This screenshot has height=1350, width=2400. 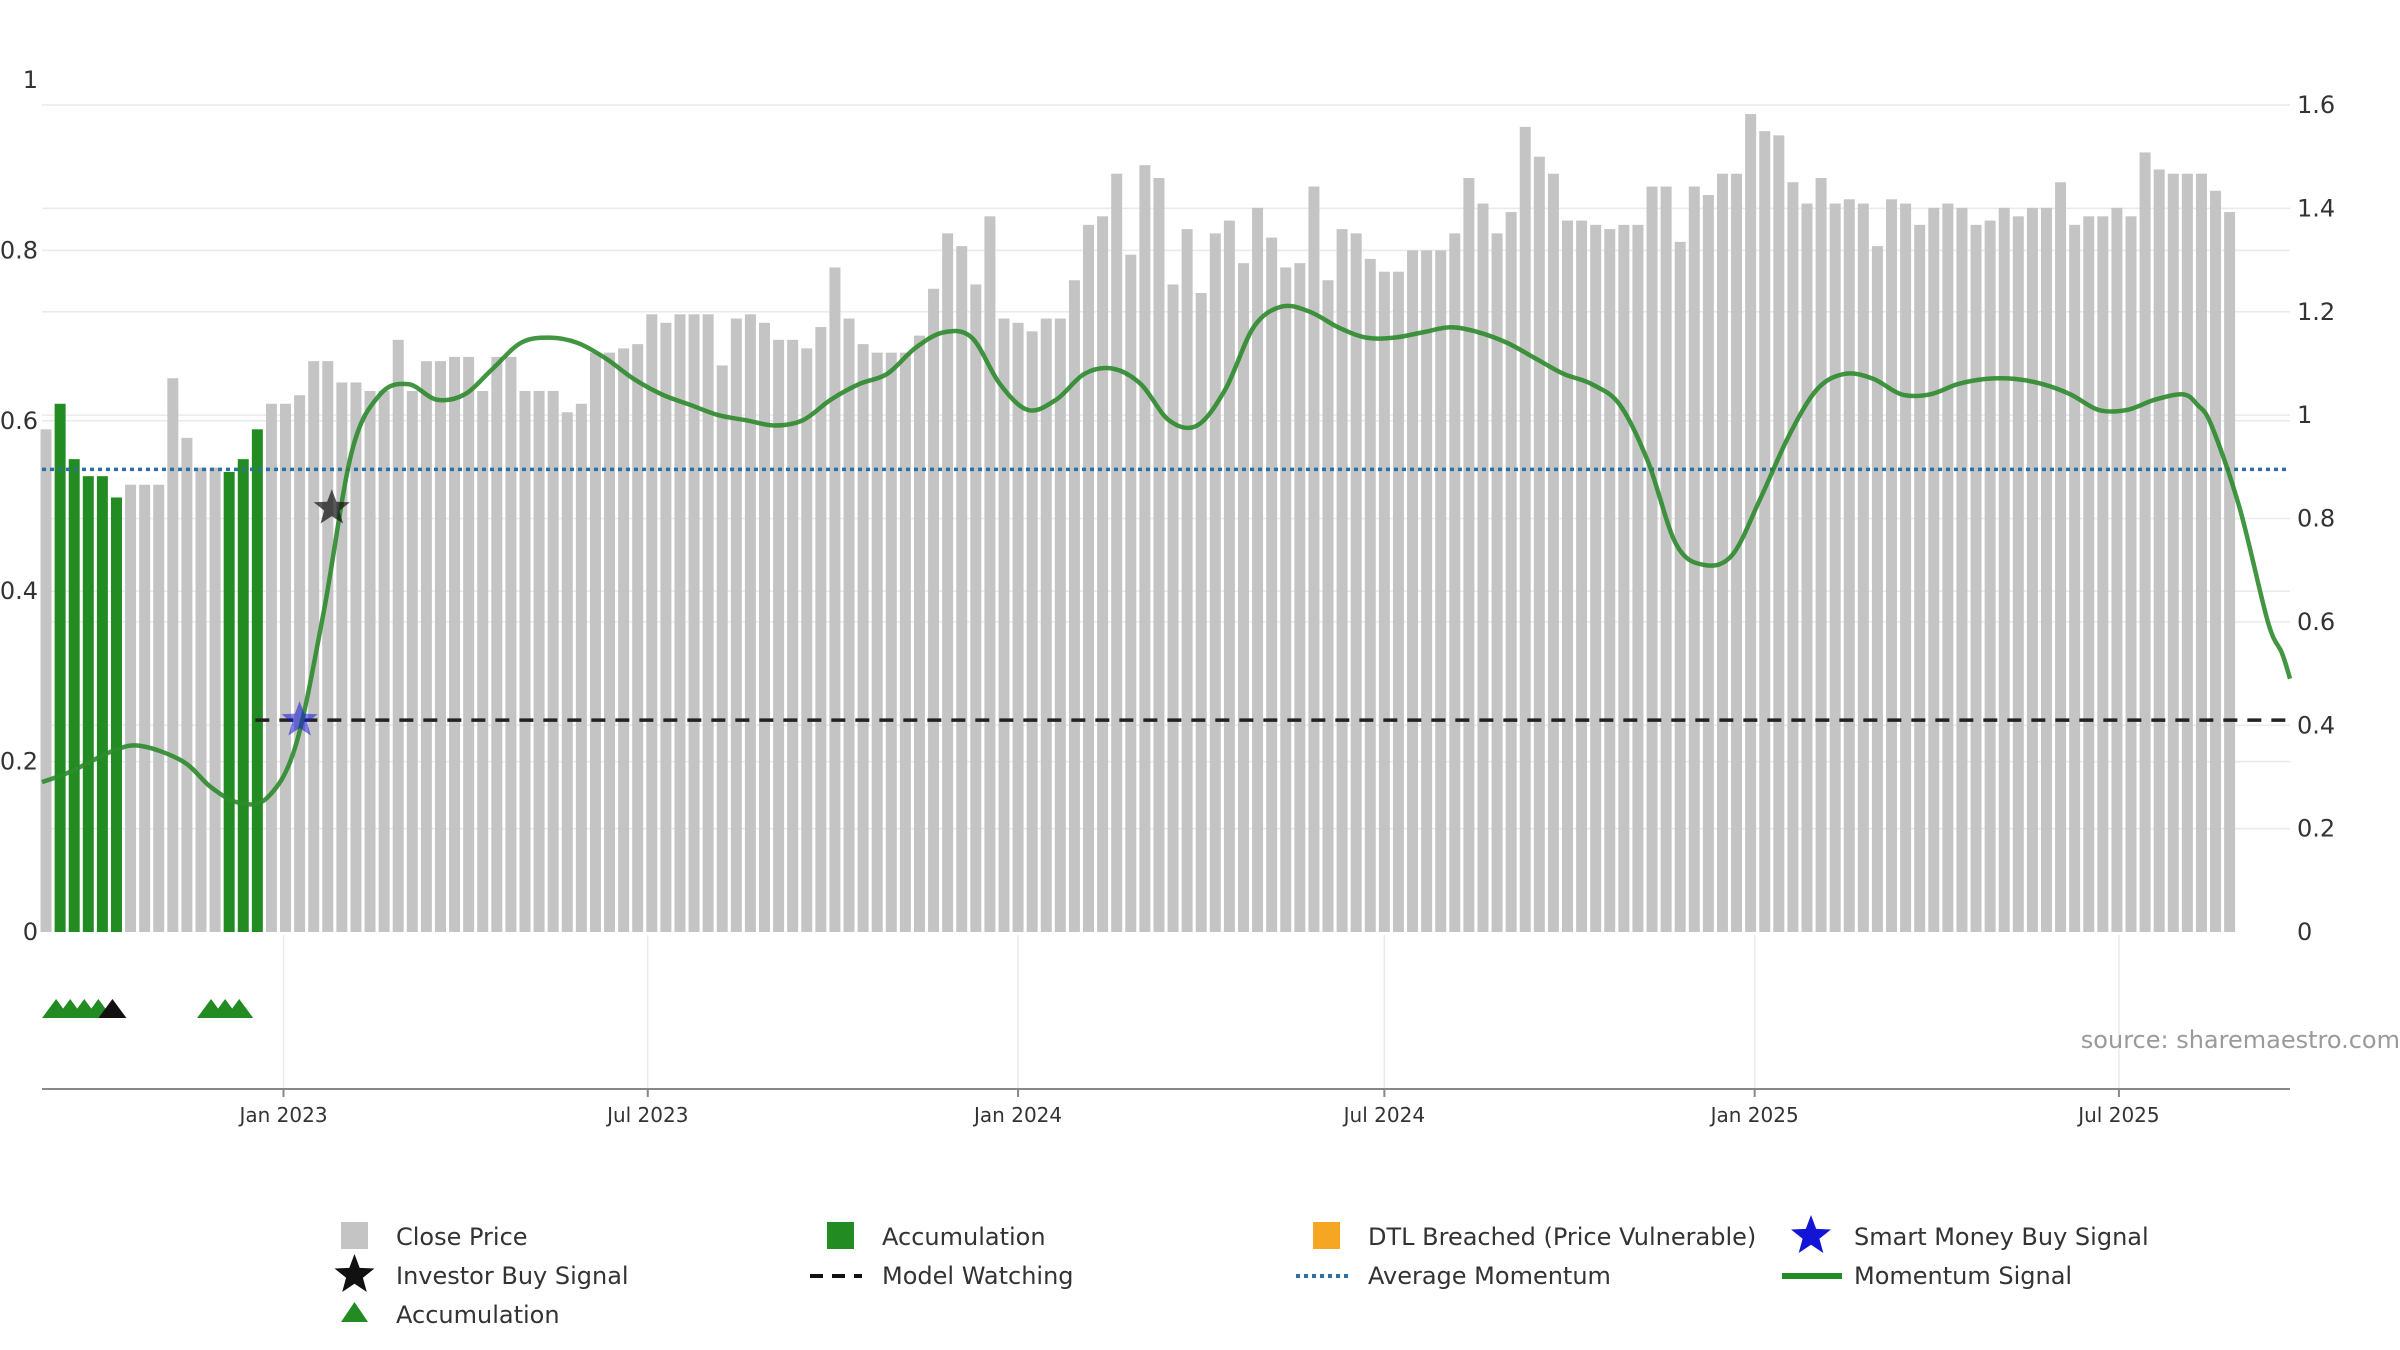 I want to click on x-axis-tick-label: Jan 2023, so click(x=282, y=1115).